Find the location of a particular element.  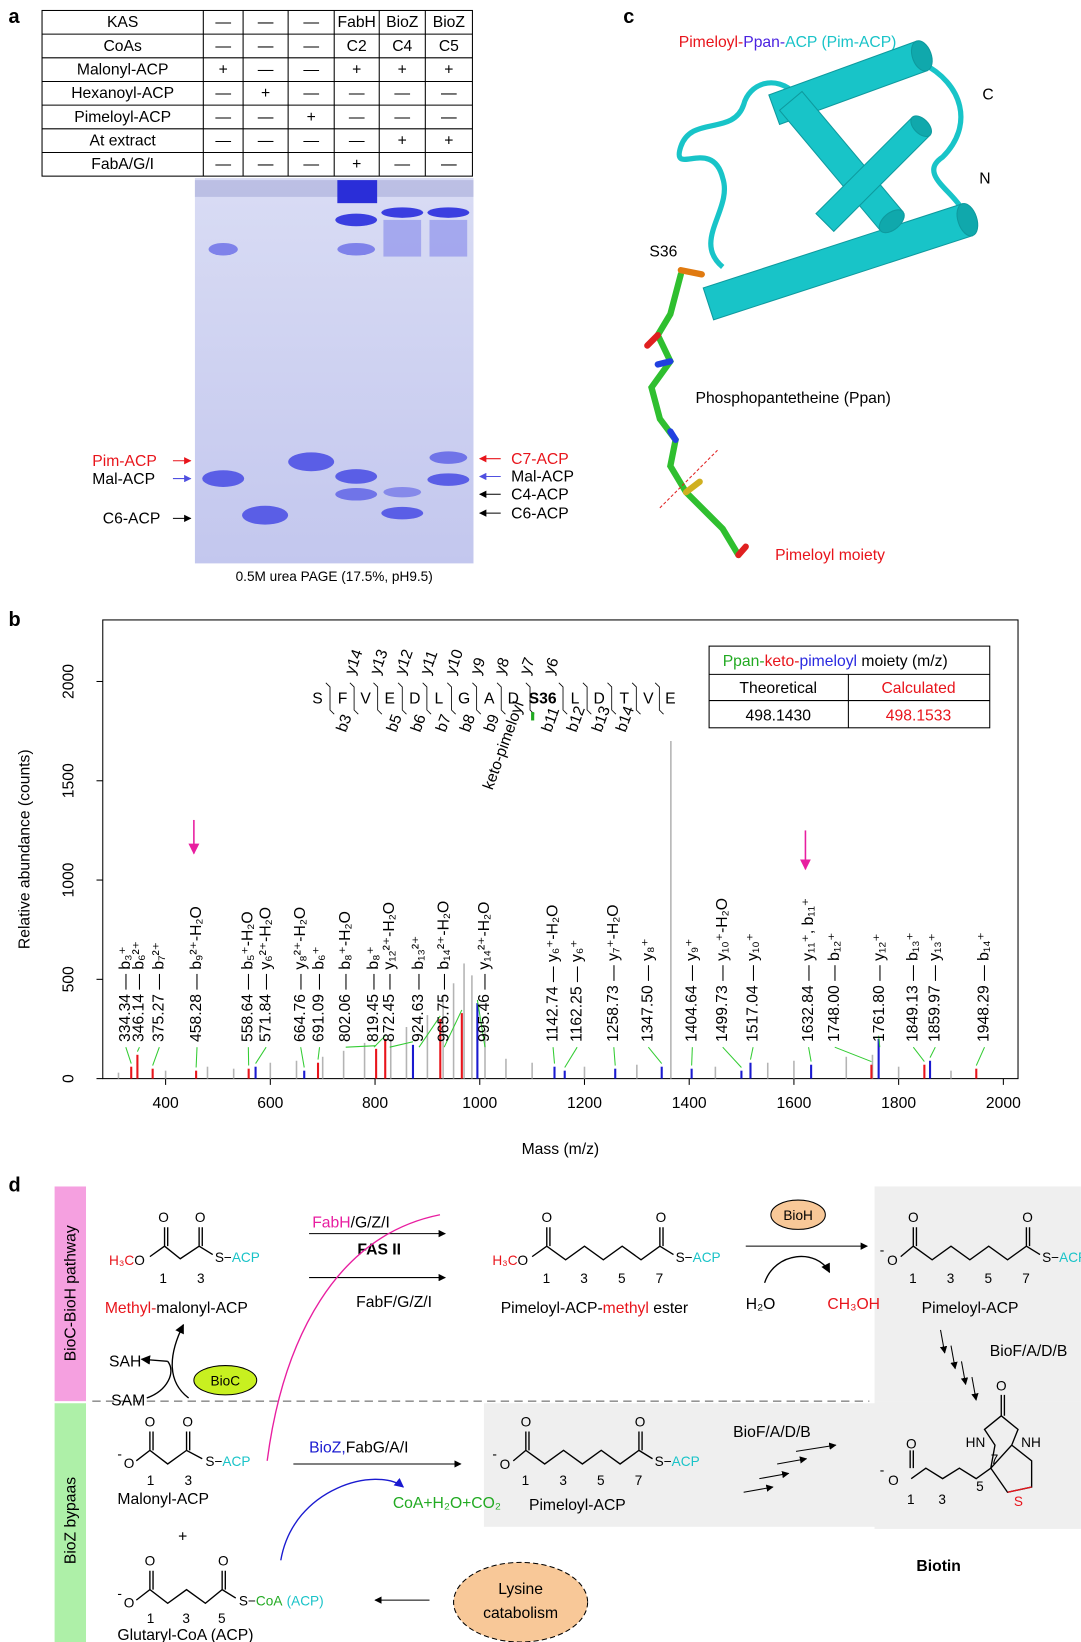

peak-label: 1499.73 — y₁₀⁺-H₂O is located at coordinates (722, 970).